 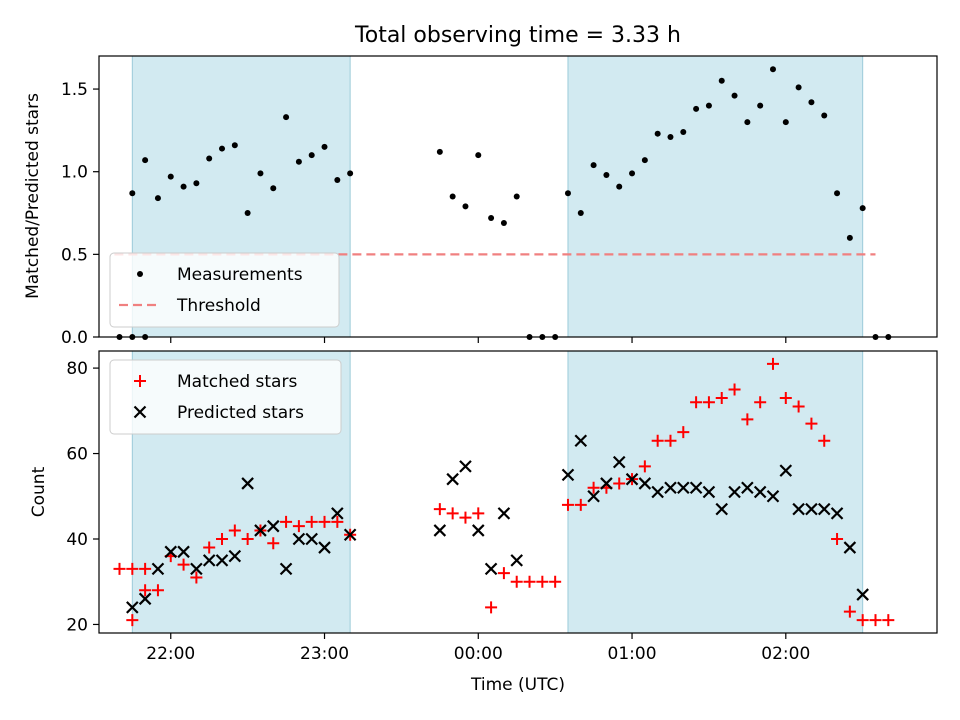 What do you see at coordinates (218, 306) in the screenshot?
I see `legend-label: Threshold` at bounding box center [218, 306].